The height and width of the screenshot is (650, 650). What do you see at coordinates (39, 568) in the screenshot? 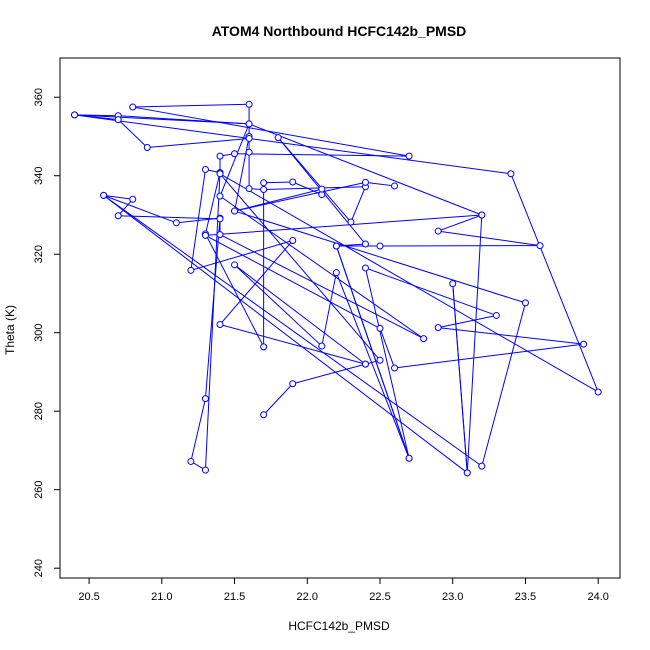
I see `y-tick-label: 240` at bounding box center [39, 568].